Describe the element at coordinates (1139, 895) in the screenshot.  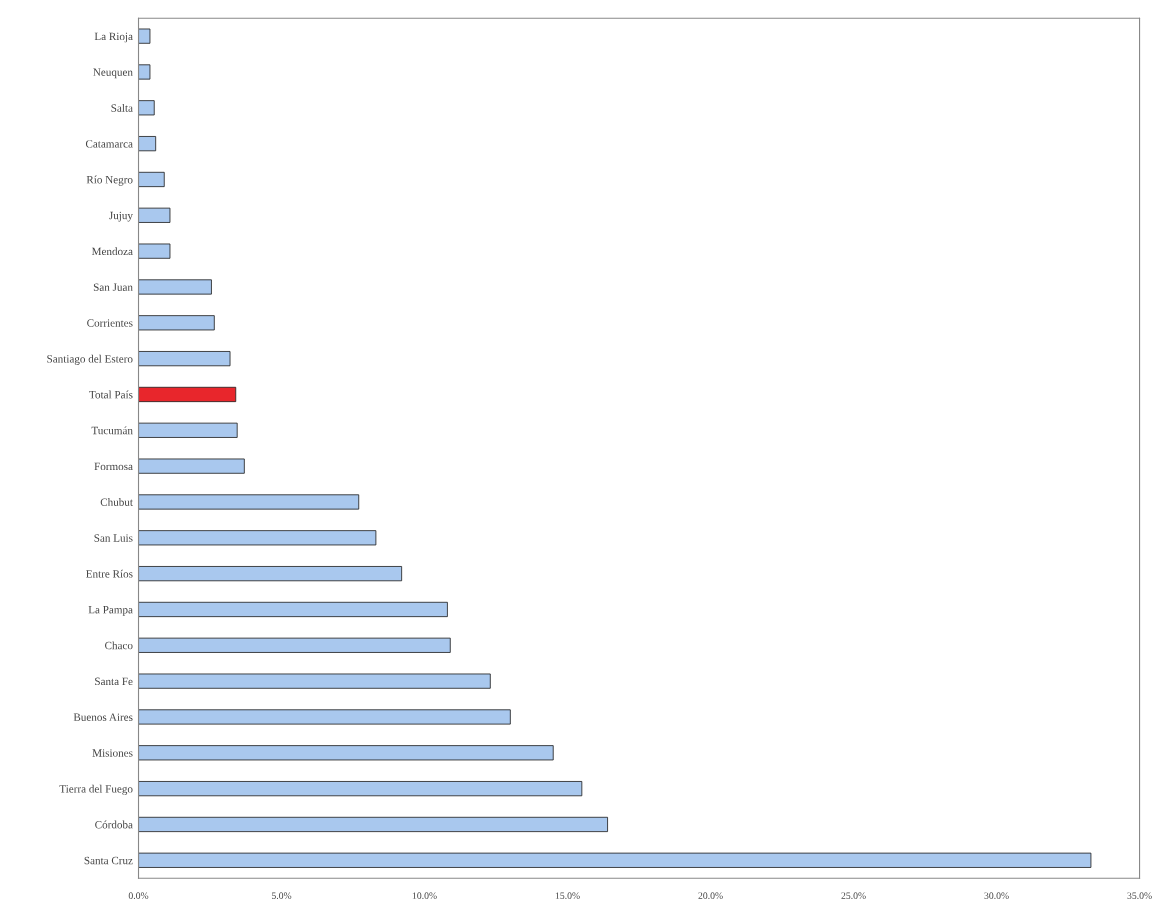
I see `x-tick-label: 35.0%` at that location.